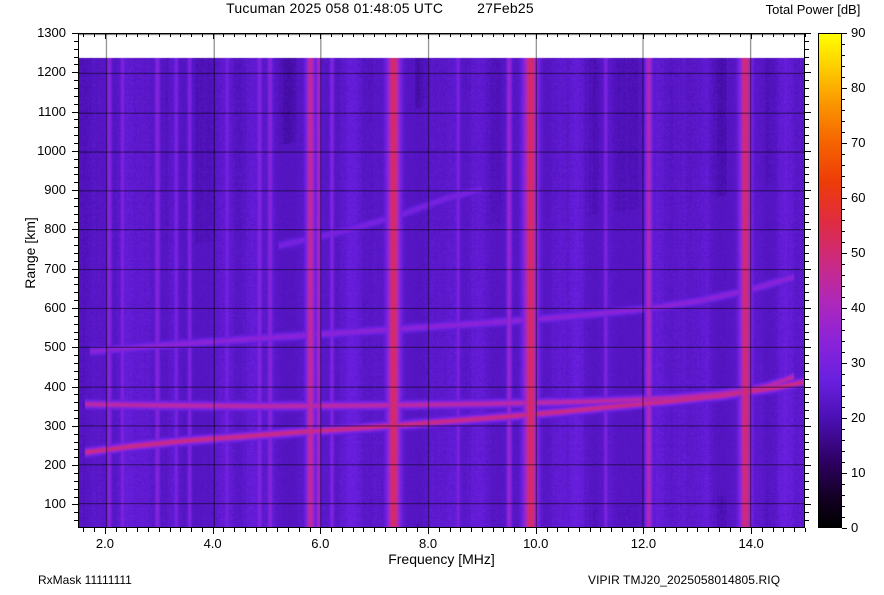 This screenshot has width=884, height=595. What do you see at coordinates (505, 8) in the screenshot?
I see `date-short: 27Feb25` at bounding box center [505, 8].